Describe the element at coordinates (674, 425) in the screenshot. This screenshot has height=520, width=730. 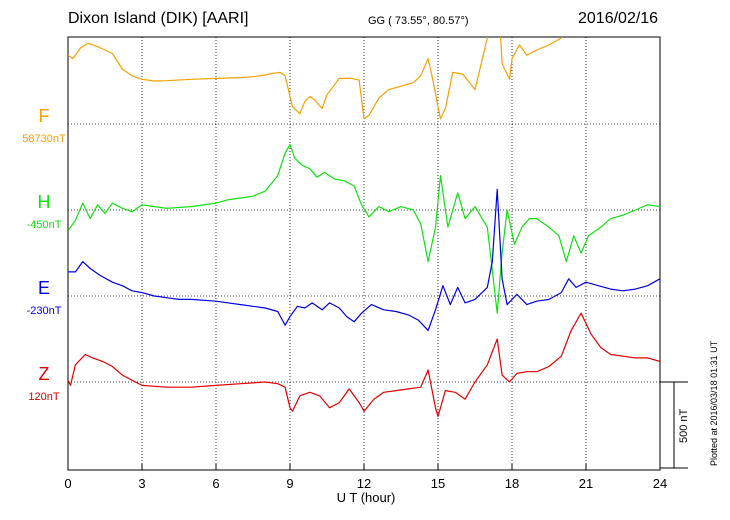
I see `scale-bar` at that location.